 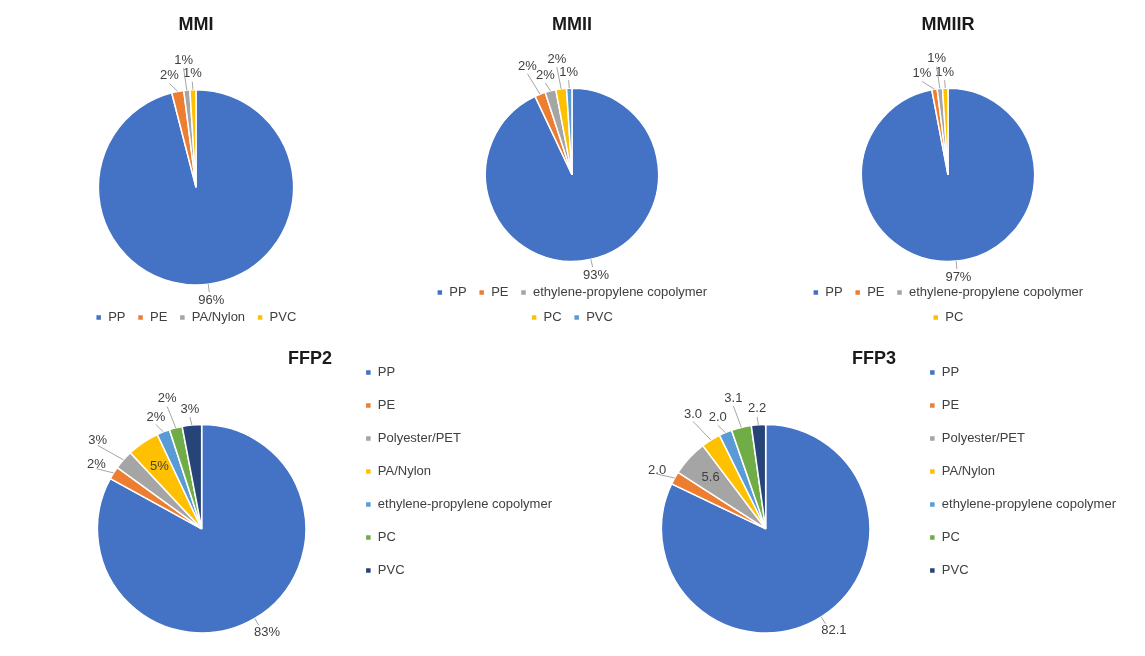 I want to click on data-label: 96%, so click(x=211, y=299).